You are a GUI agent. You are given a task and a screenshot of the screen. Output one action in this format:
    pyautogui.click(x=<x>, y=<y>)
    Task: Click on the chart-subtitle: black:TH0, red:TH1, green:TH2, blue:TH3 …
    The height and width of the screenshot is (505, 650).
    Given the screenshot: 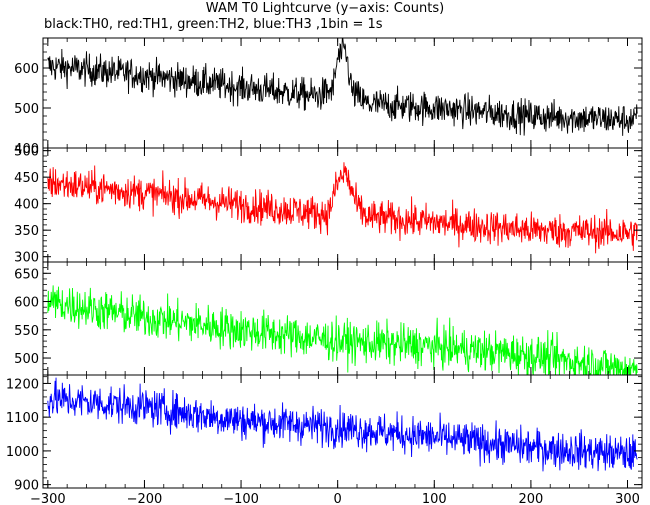 What is the action you would take?
    pyautogui.click(x=213, y=24)
    